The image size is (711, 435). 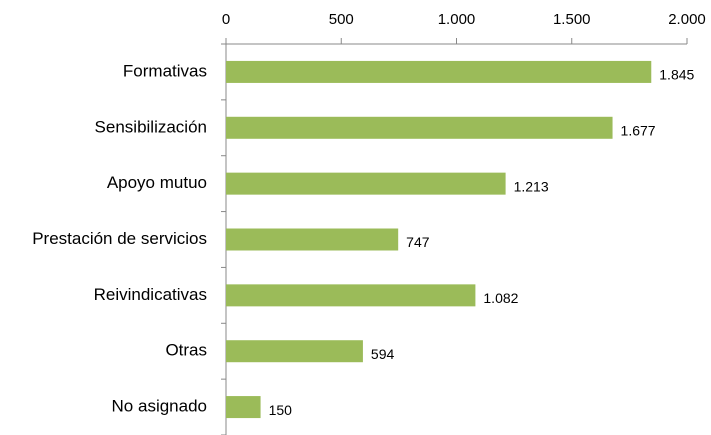 What do you see at coordinates (157, 182) in the screenshot?
I see `y-tick-label: Apoyo mutuo` at bounding box center [157, 182].